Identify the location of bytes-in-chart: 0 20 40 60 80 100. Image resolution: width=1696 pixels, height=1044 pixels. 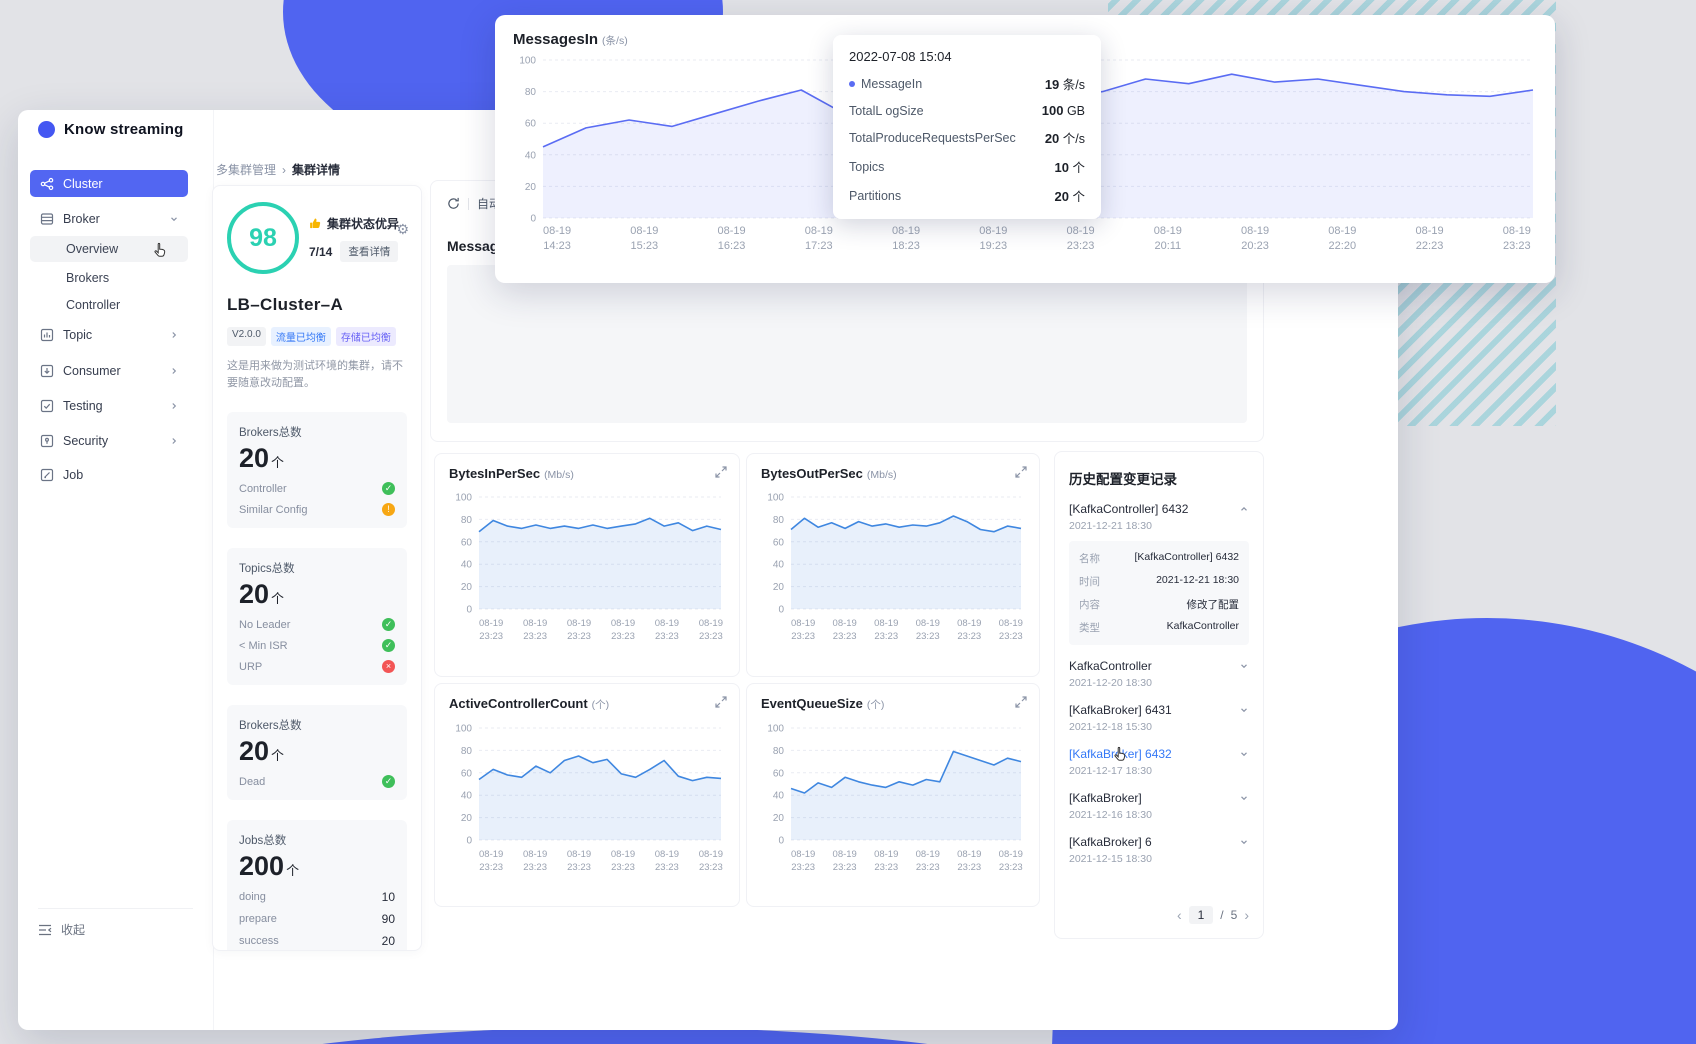
(587, 551).